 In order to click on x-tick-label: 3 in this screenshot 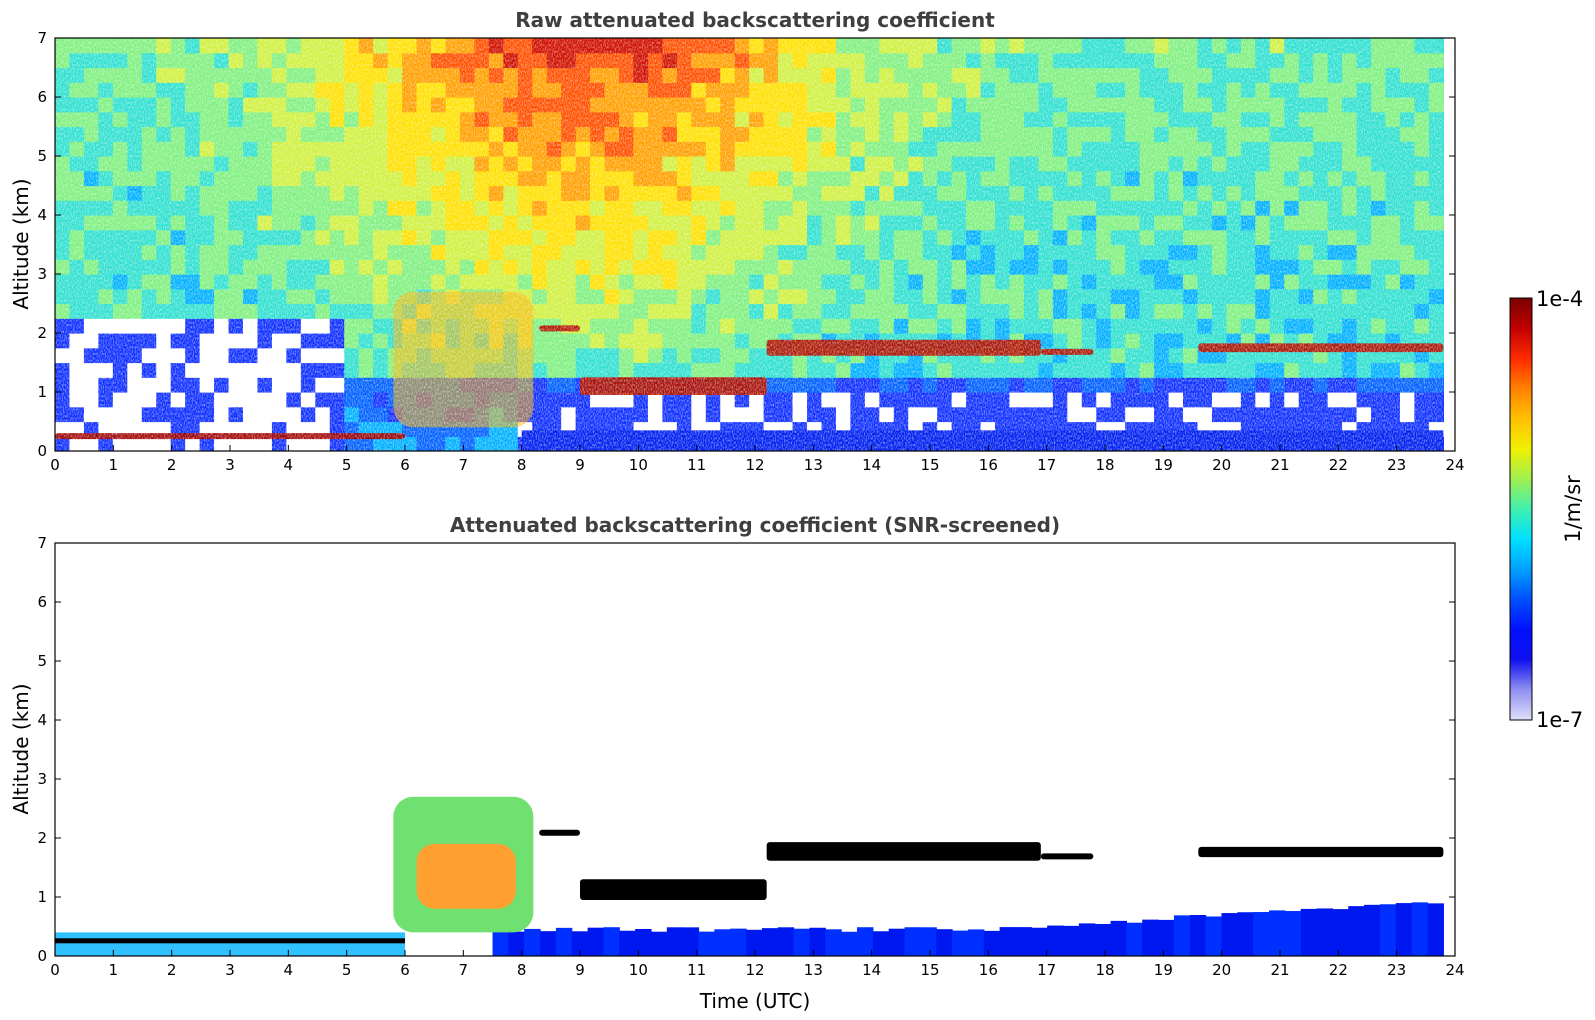, I will do `click(230, 465)`.